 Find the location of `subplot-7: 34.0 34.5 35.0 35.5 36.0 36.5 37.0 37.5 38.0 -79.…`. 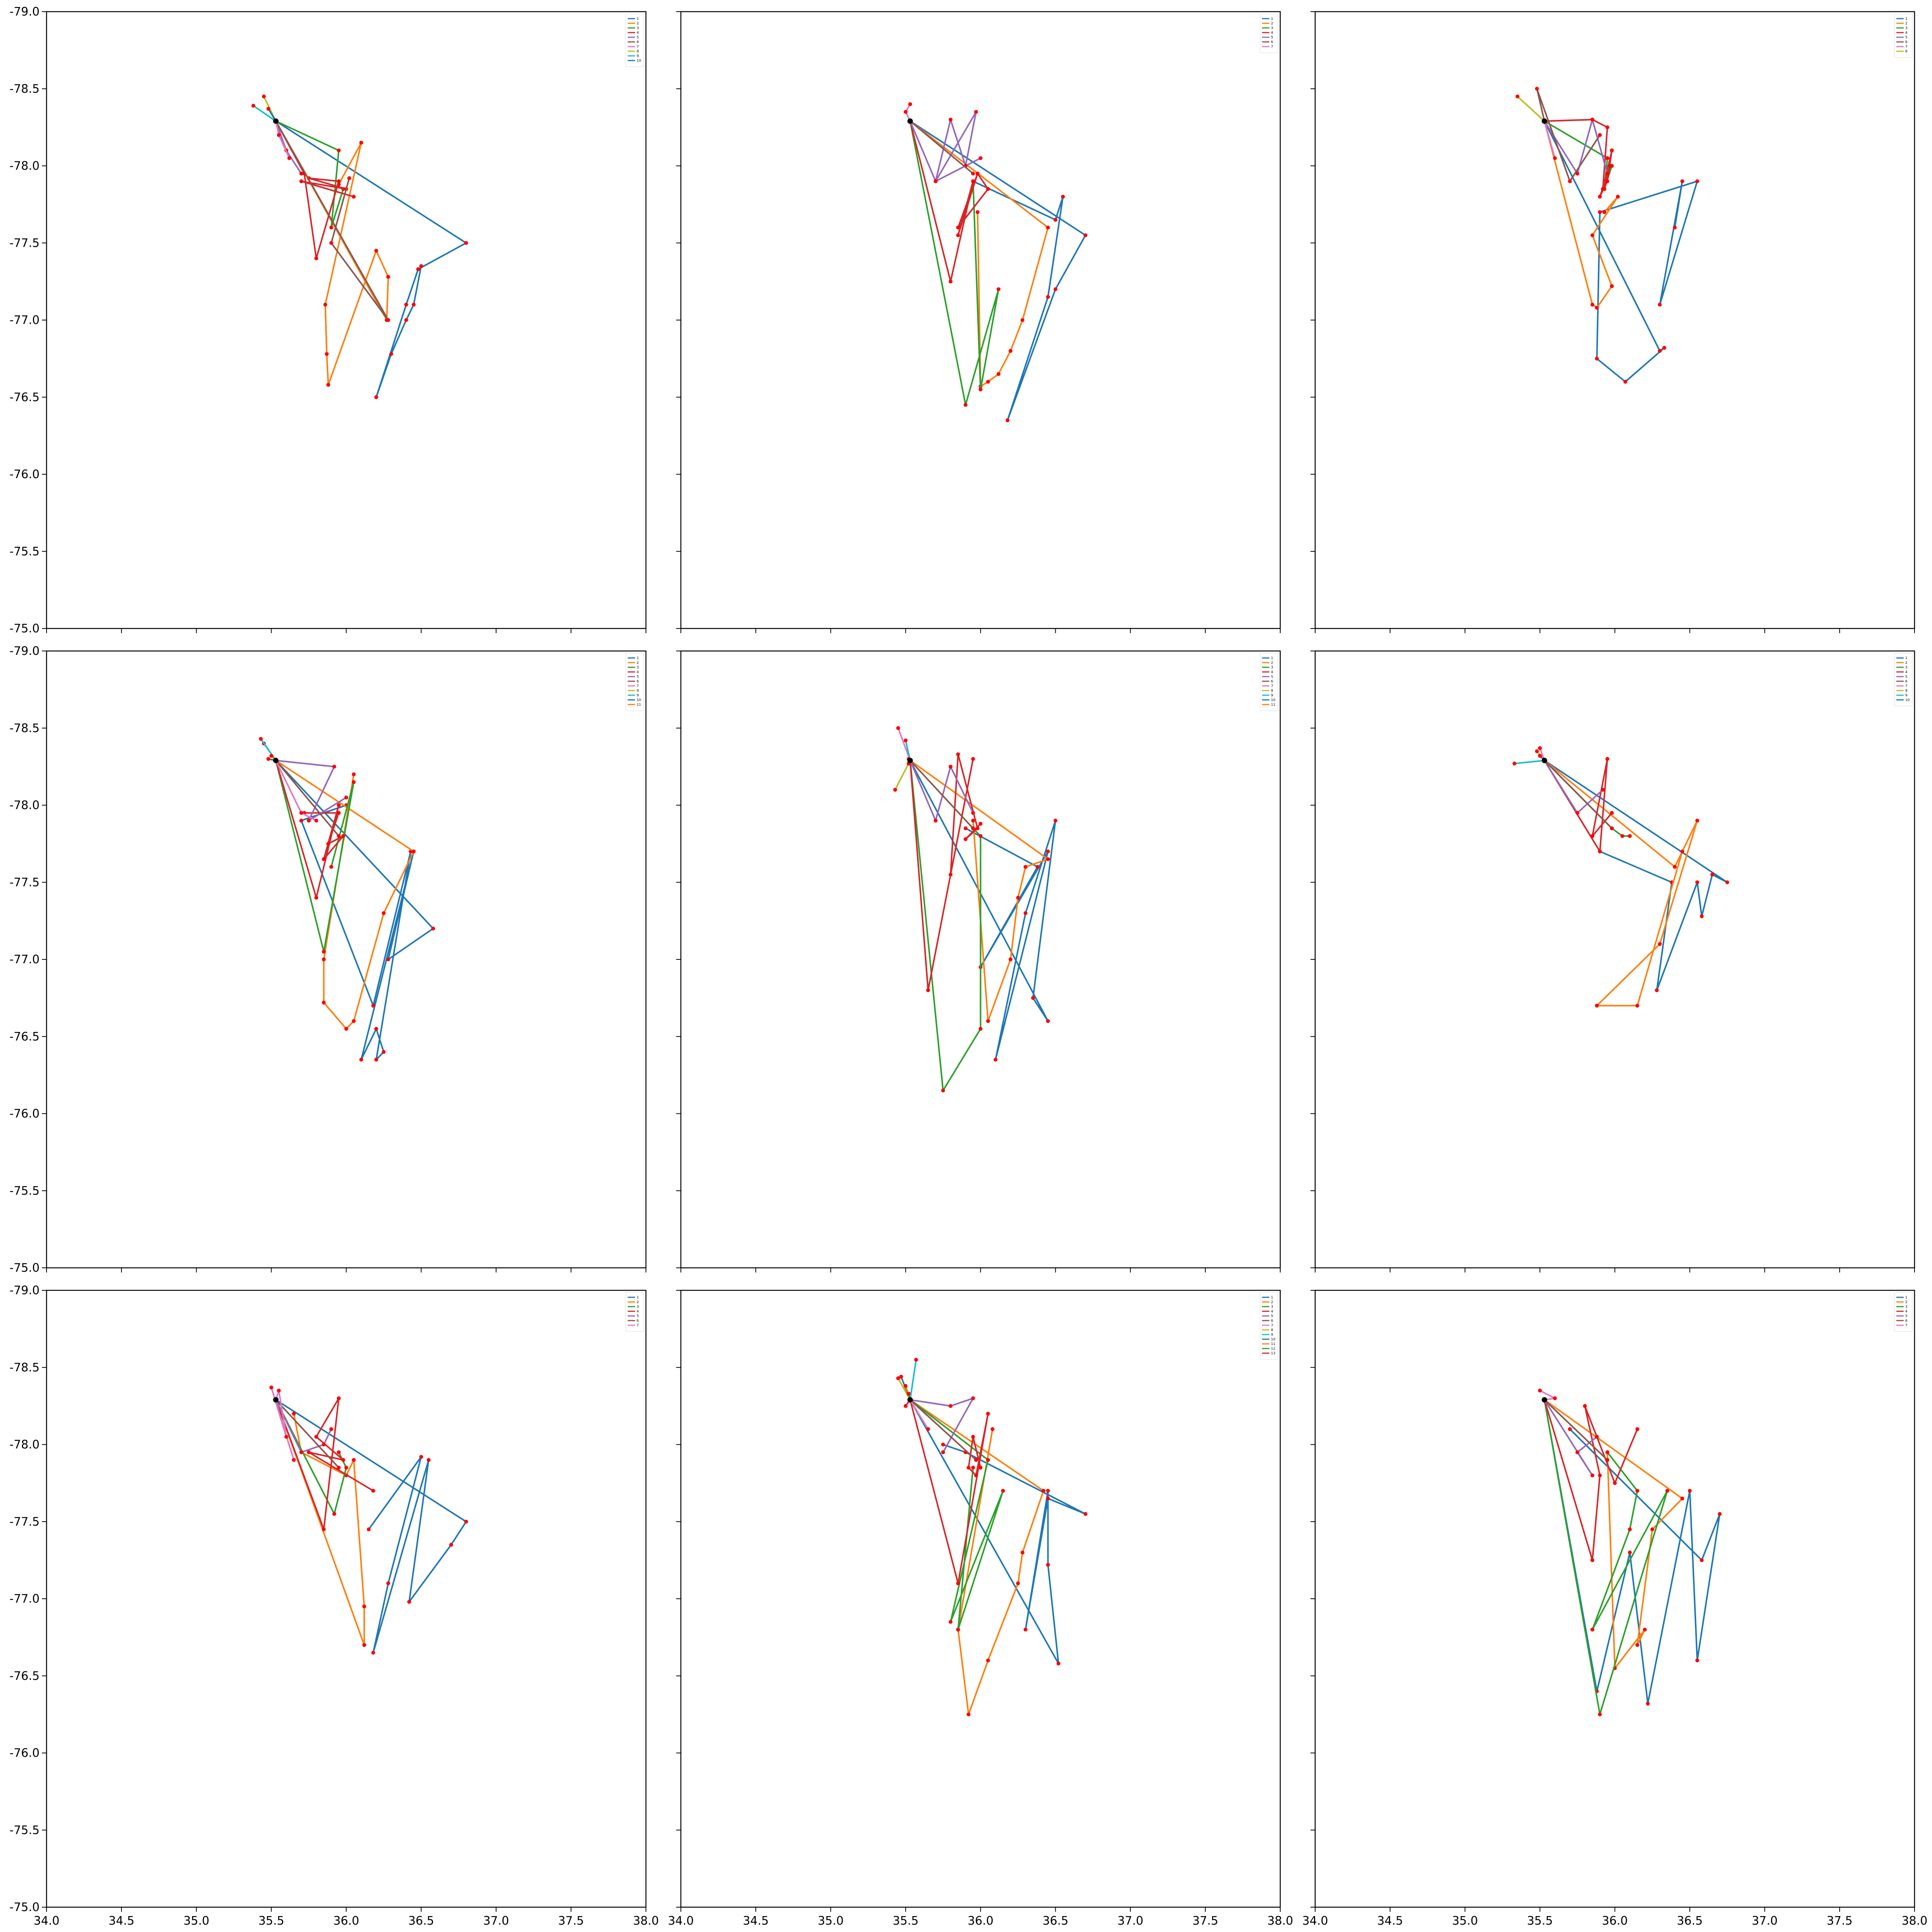

subplot-7: 34.0 34.5 35.0 35.5 36.0 36.5 37.0 37.5 38.0 -79.… is located at coordinates (334, 1606).